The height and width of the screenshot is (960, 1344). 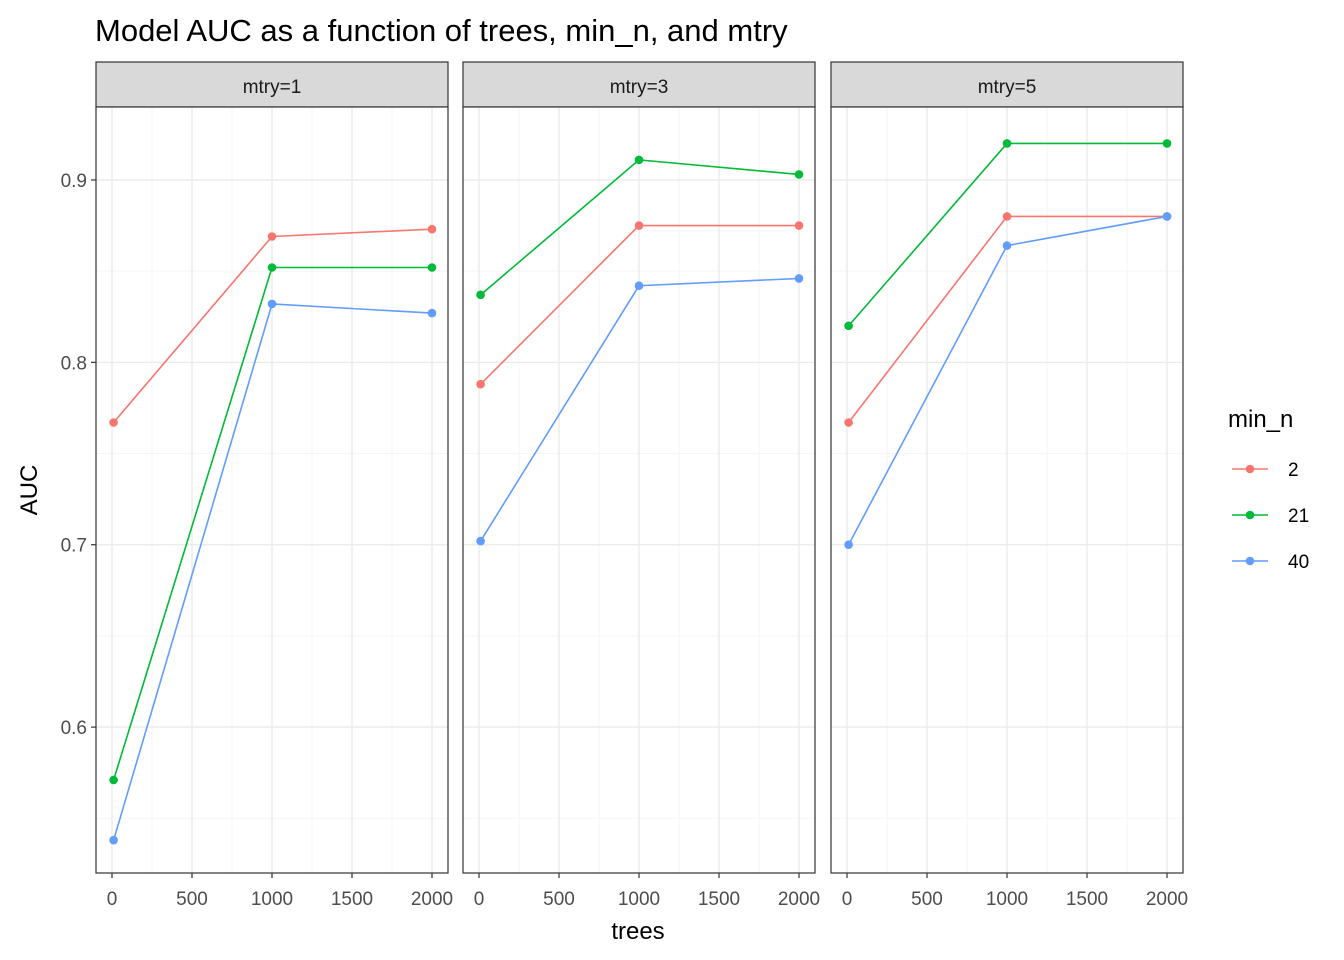 What do you see at coordinates (272, 87) in the screenshot?
I see `facet-strip-label: mtry=1` at bounding box center [272, 87].